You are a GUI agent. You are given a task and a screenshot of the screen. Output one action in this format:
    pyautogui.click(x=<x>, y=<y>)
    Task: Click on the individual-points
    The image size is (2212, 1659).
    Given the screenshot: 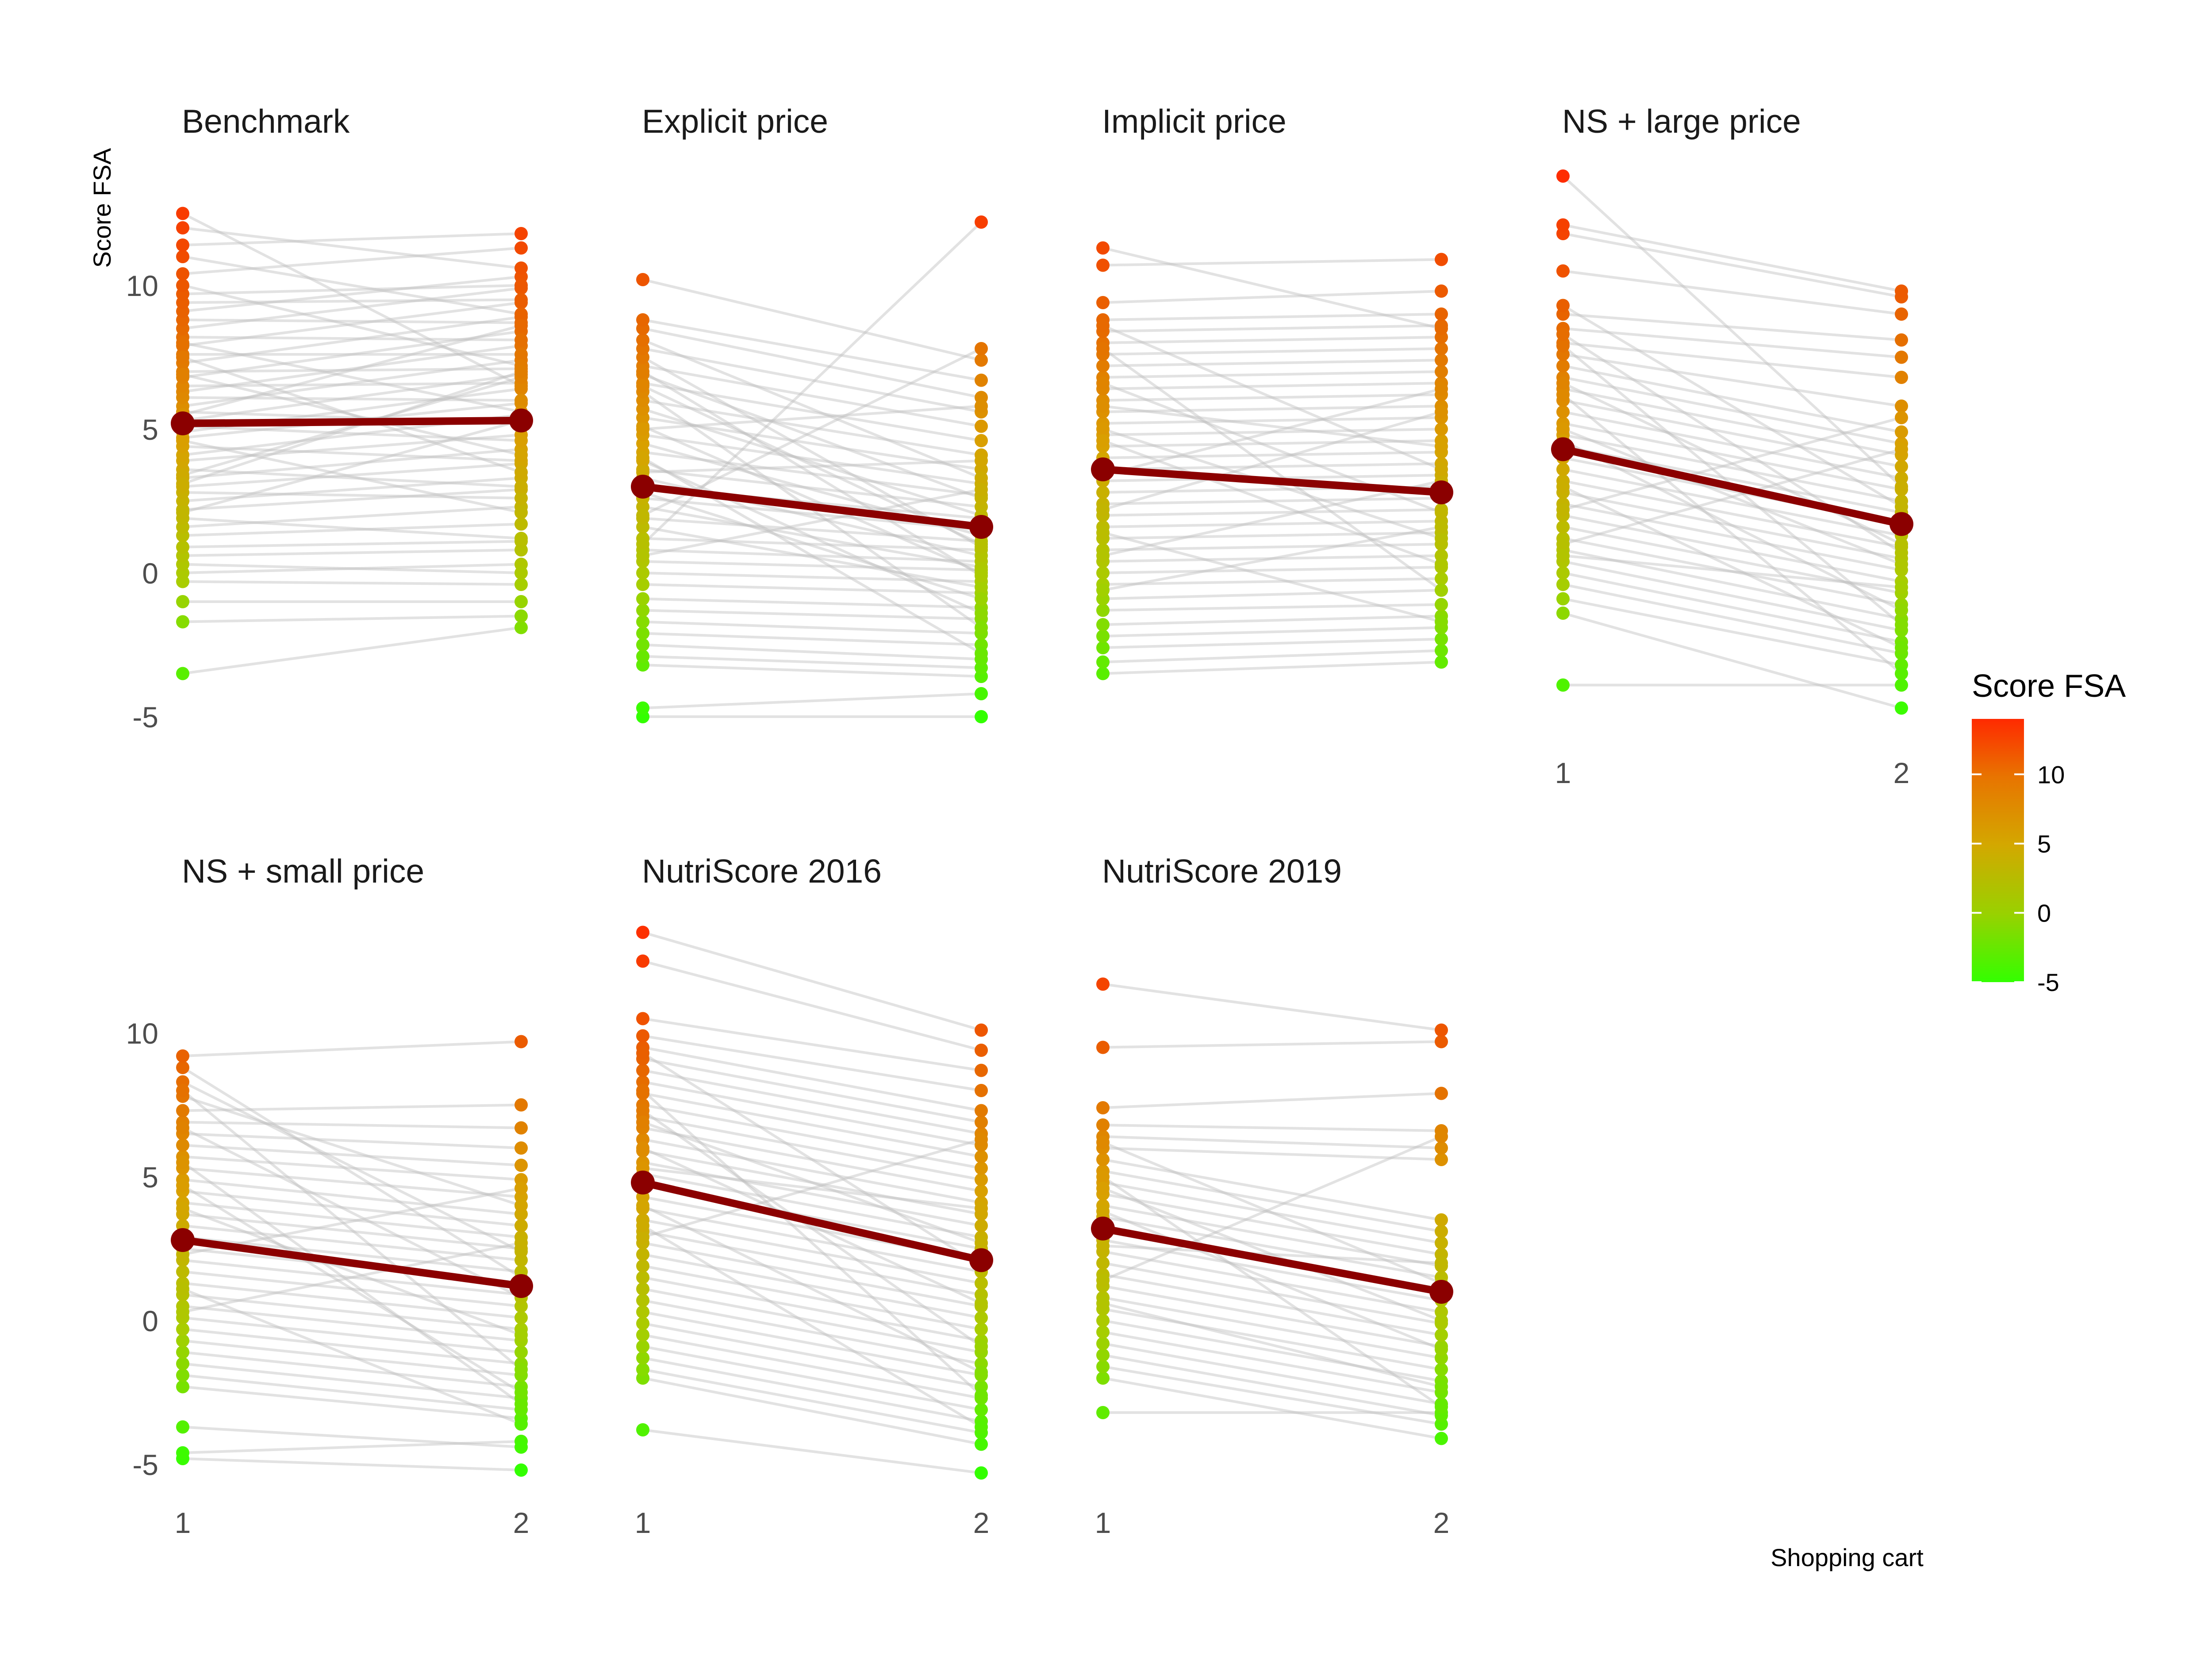 What is the action you would take?
    pyautogui.click(x=352, y=1256)
    